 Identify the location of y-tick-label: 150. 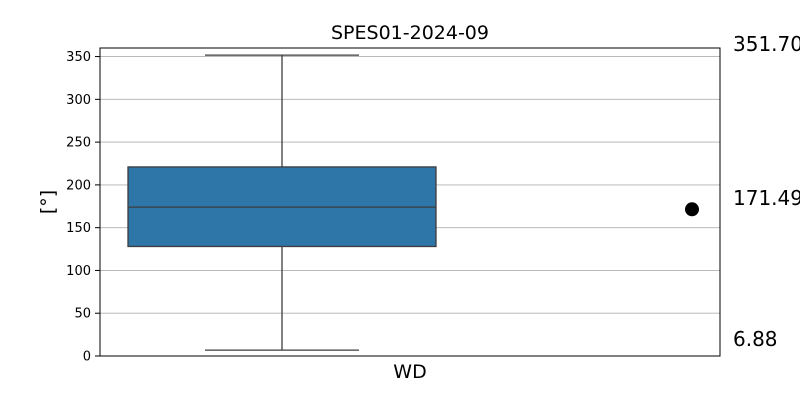
(78, 228).